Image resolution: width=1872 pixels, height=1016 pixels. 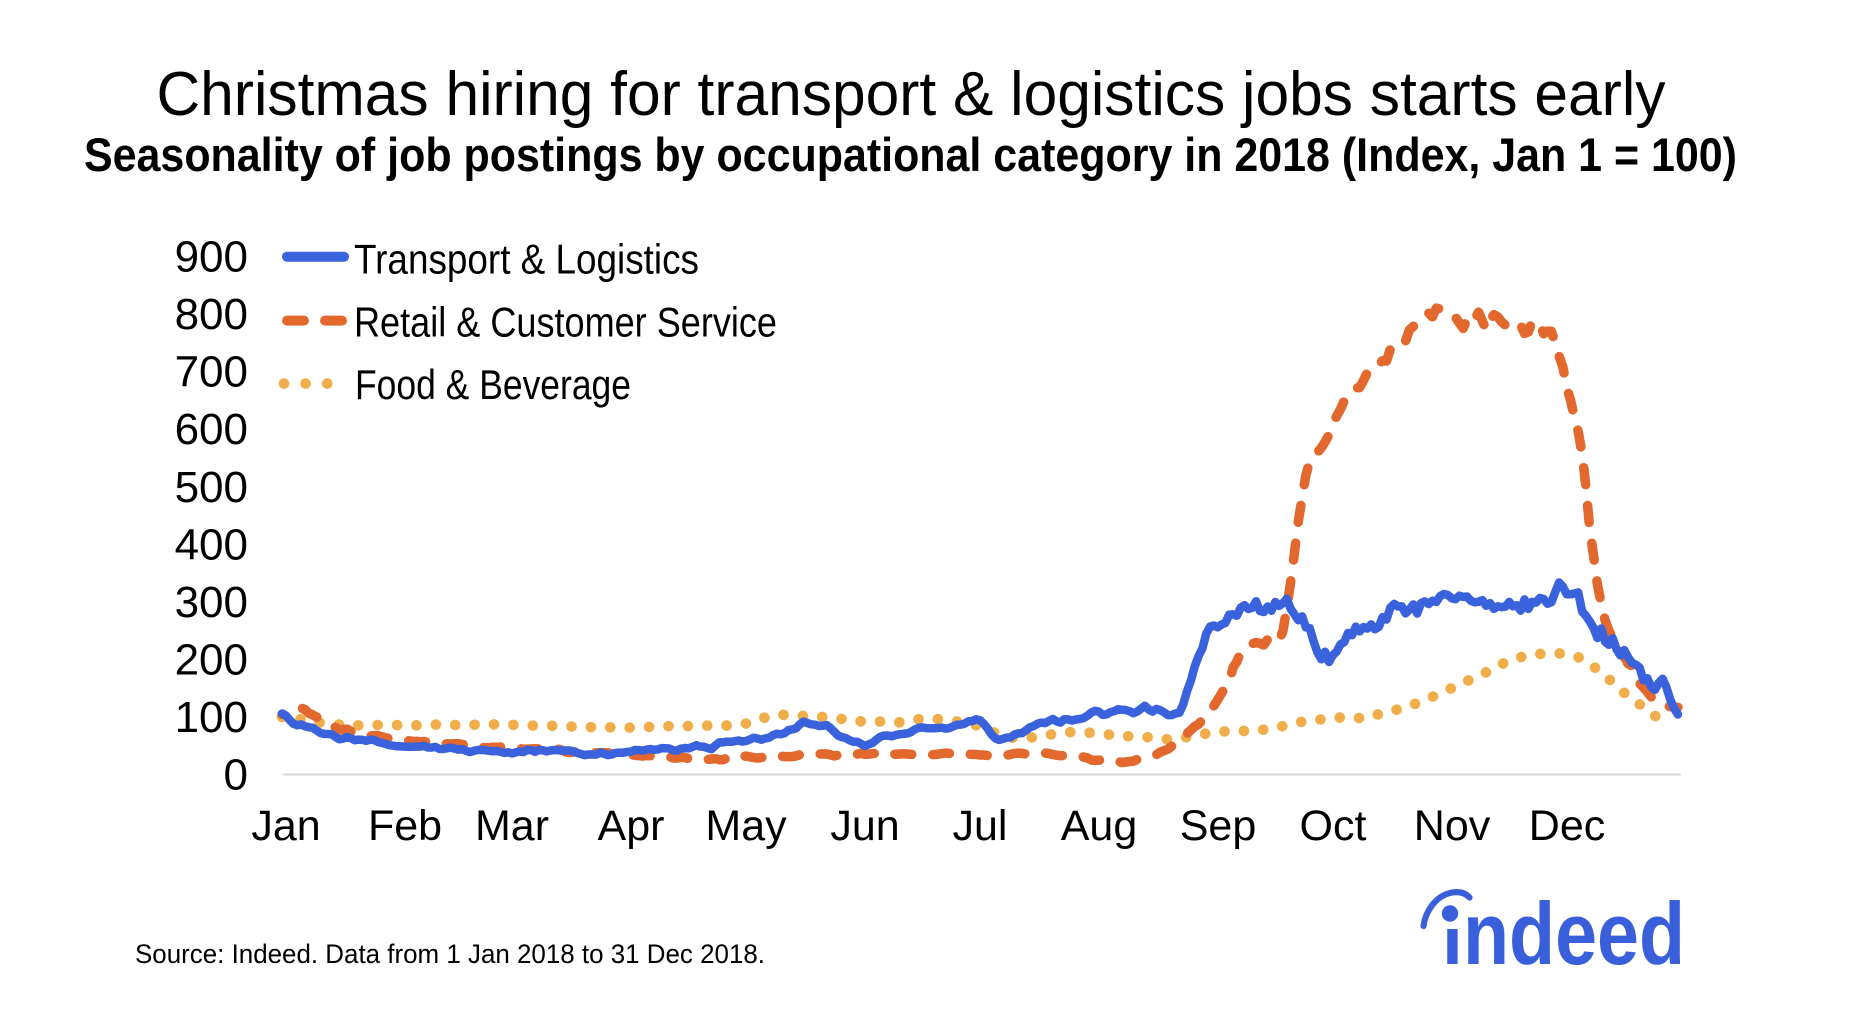 What do you see at coordinates (864, 826) in the screenshot?
I see `svg-text: Jun` at bounding box center [864, 826].